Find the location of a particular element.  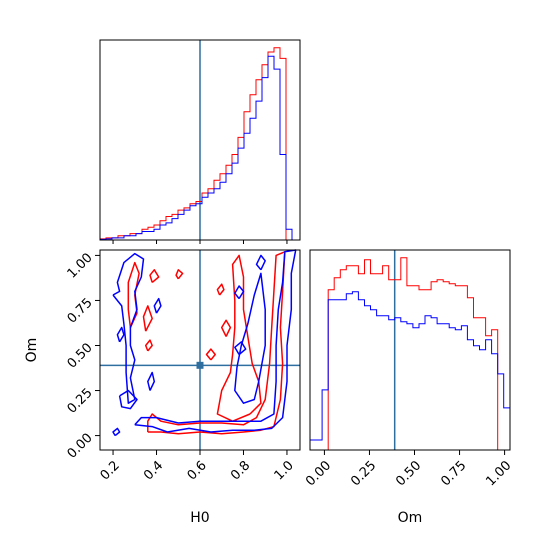

om-hist-frame is located at coordinates (410, 350).